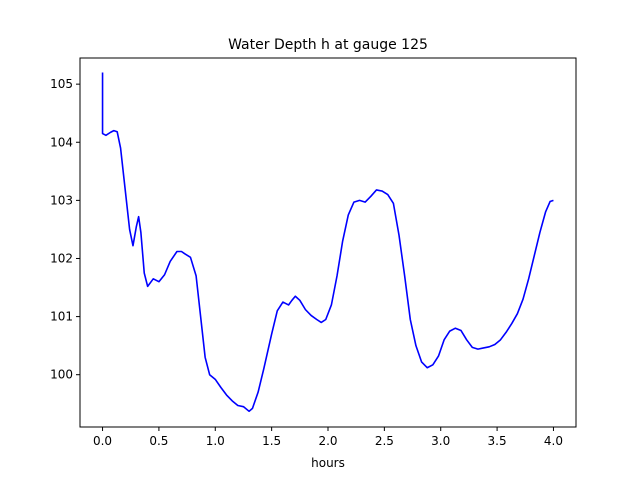 This screenshot has height=480, width=640. Describe the element at coordinates (328, 463) in the screenshot. I see `x-axis-label: hours` at that location.